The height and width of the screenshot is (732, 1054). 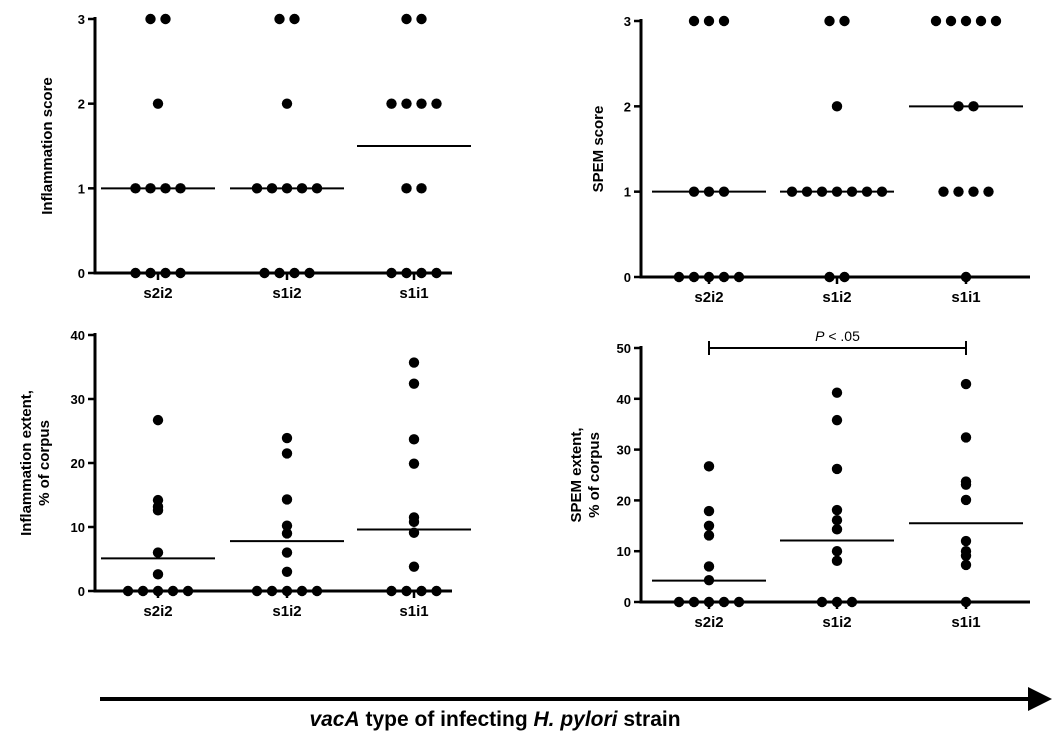 I want to click on y-tick-label: 1, so click(x=627, y=192).